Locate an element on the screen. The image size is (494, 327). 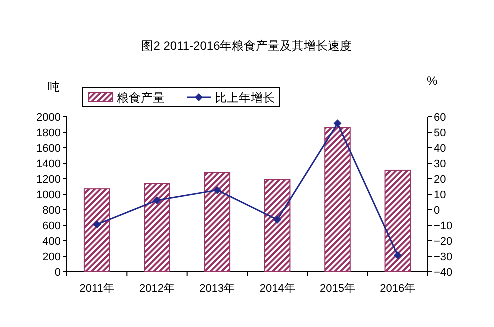
y-axis-title: 吨 is located at coordinates (54, 87).